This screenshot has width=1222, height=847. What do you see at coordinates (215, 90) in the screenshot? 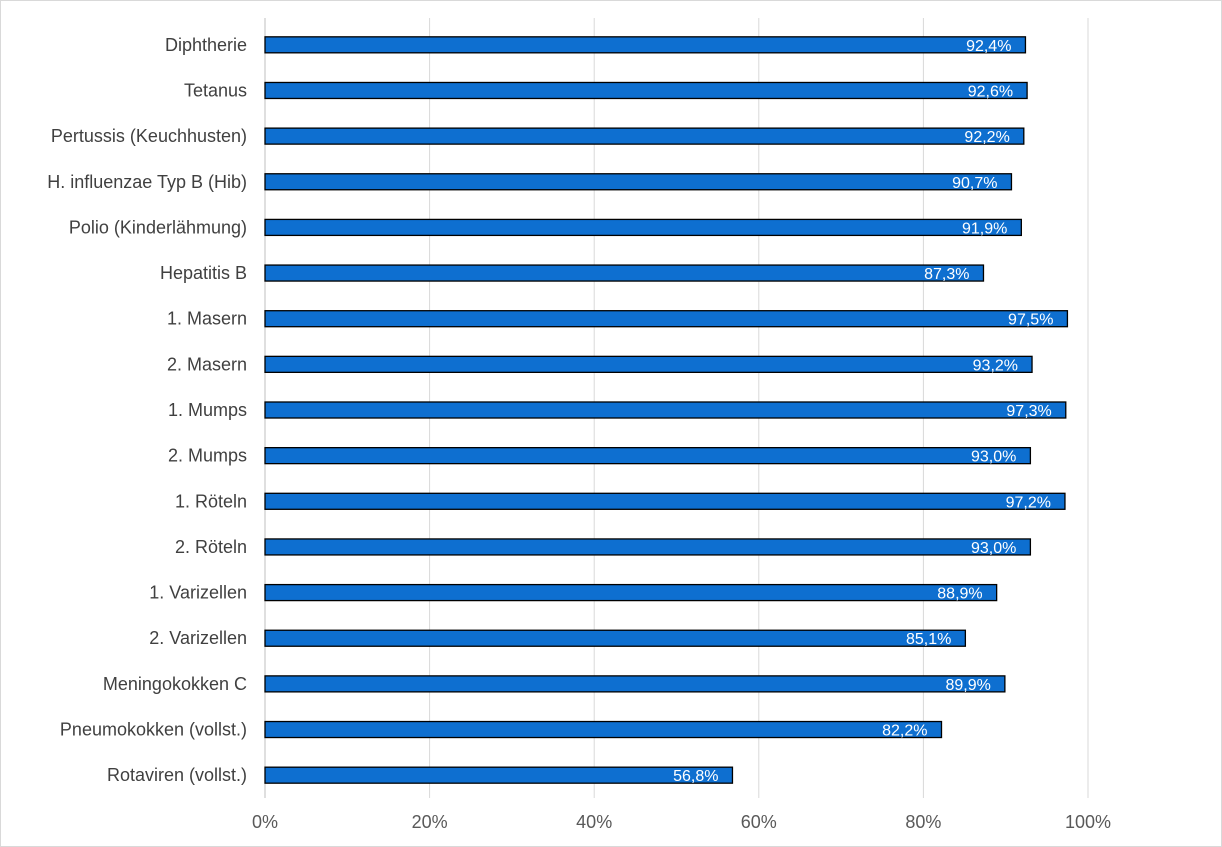
I see `category-label: Tetanus` at bounding box center [215, 90].